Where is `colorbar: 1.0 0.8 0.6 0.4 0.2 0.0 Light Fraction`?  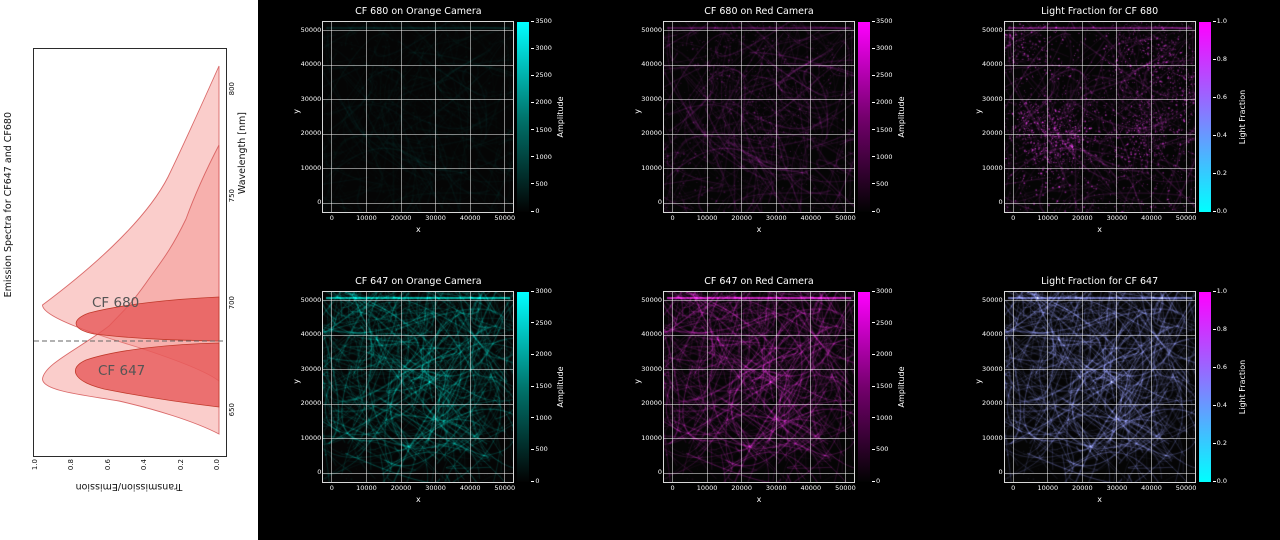 colorbar: 1.0 0.8 0.6 0.4 0.2 0.0 Light Fraction is located at coordinates (1223, 121).